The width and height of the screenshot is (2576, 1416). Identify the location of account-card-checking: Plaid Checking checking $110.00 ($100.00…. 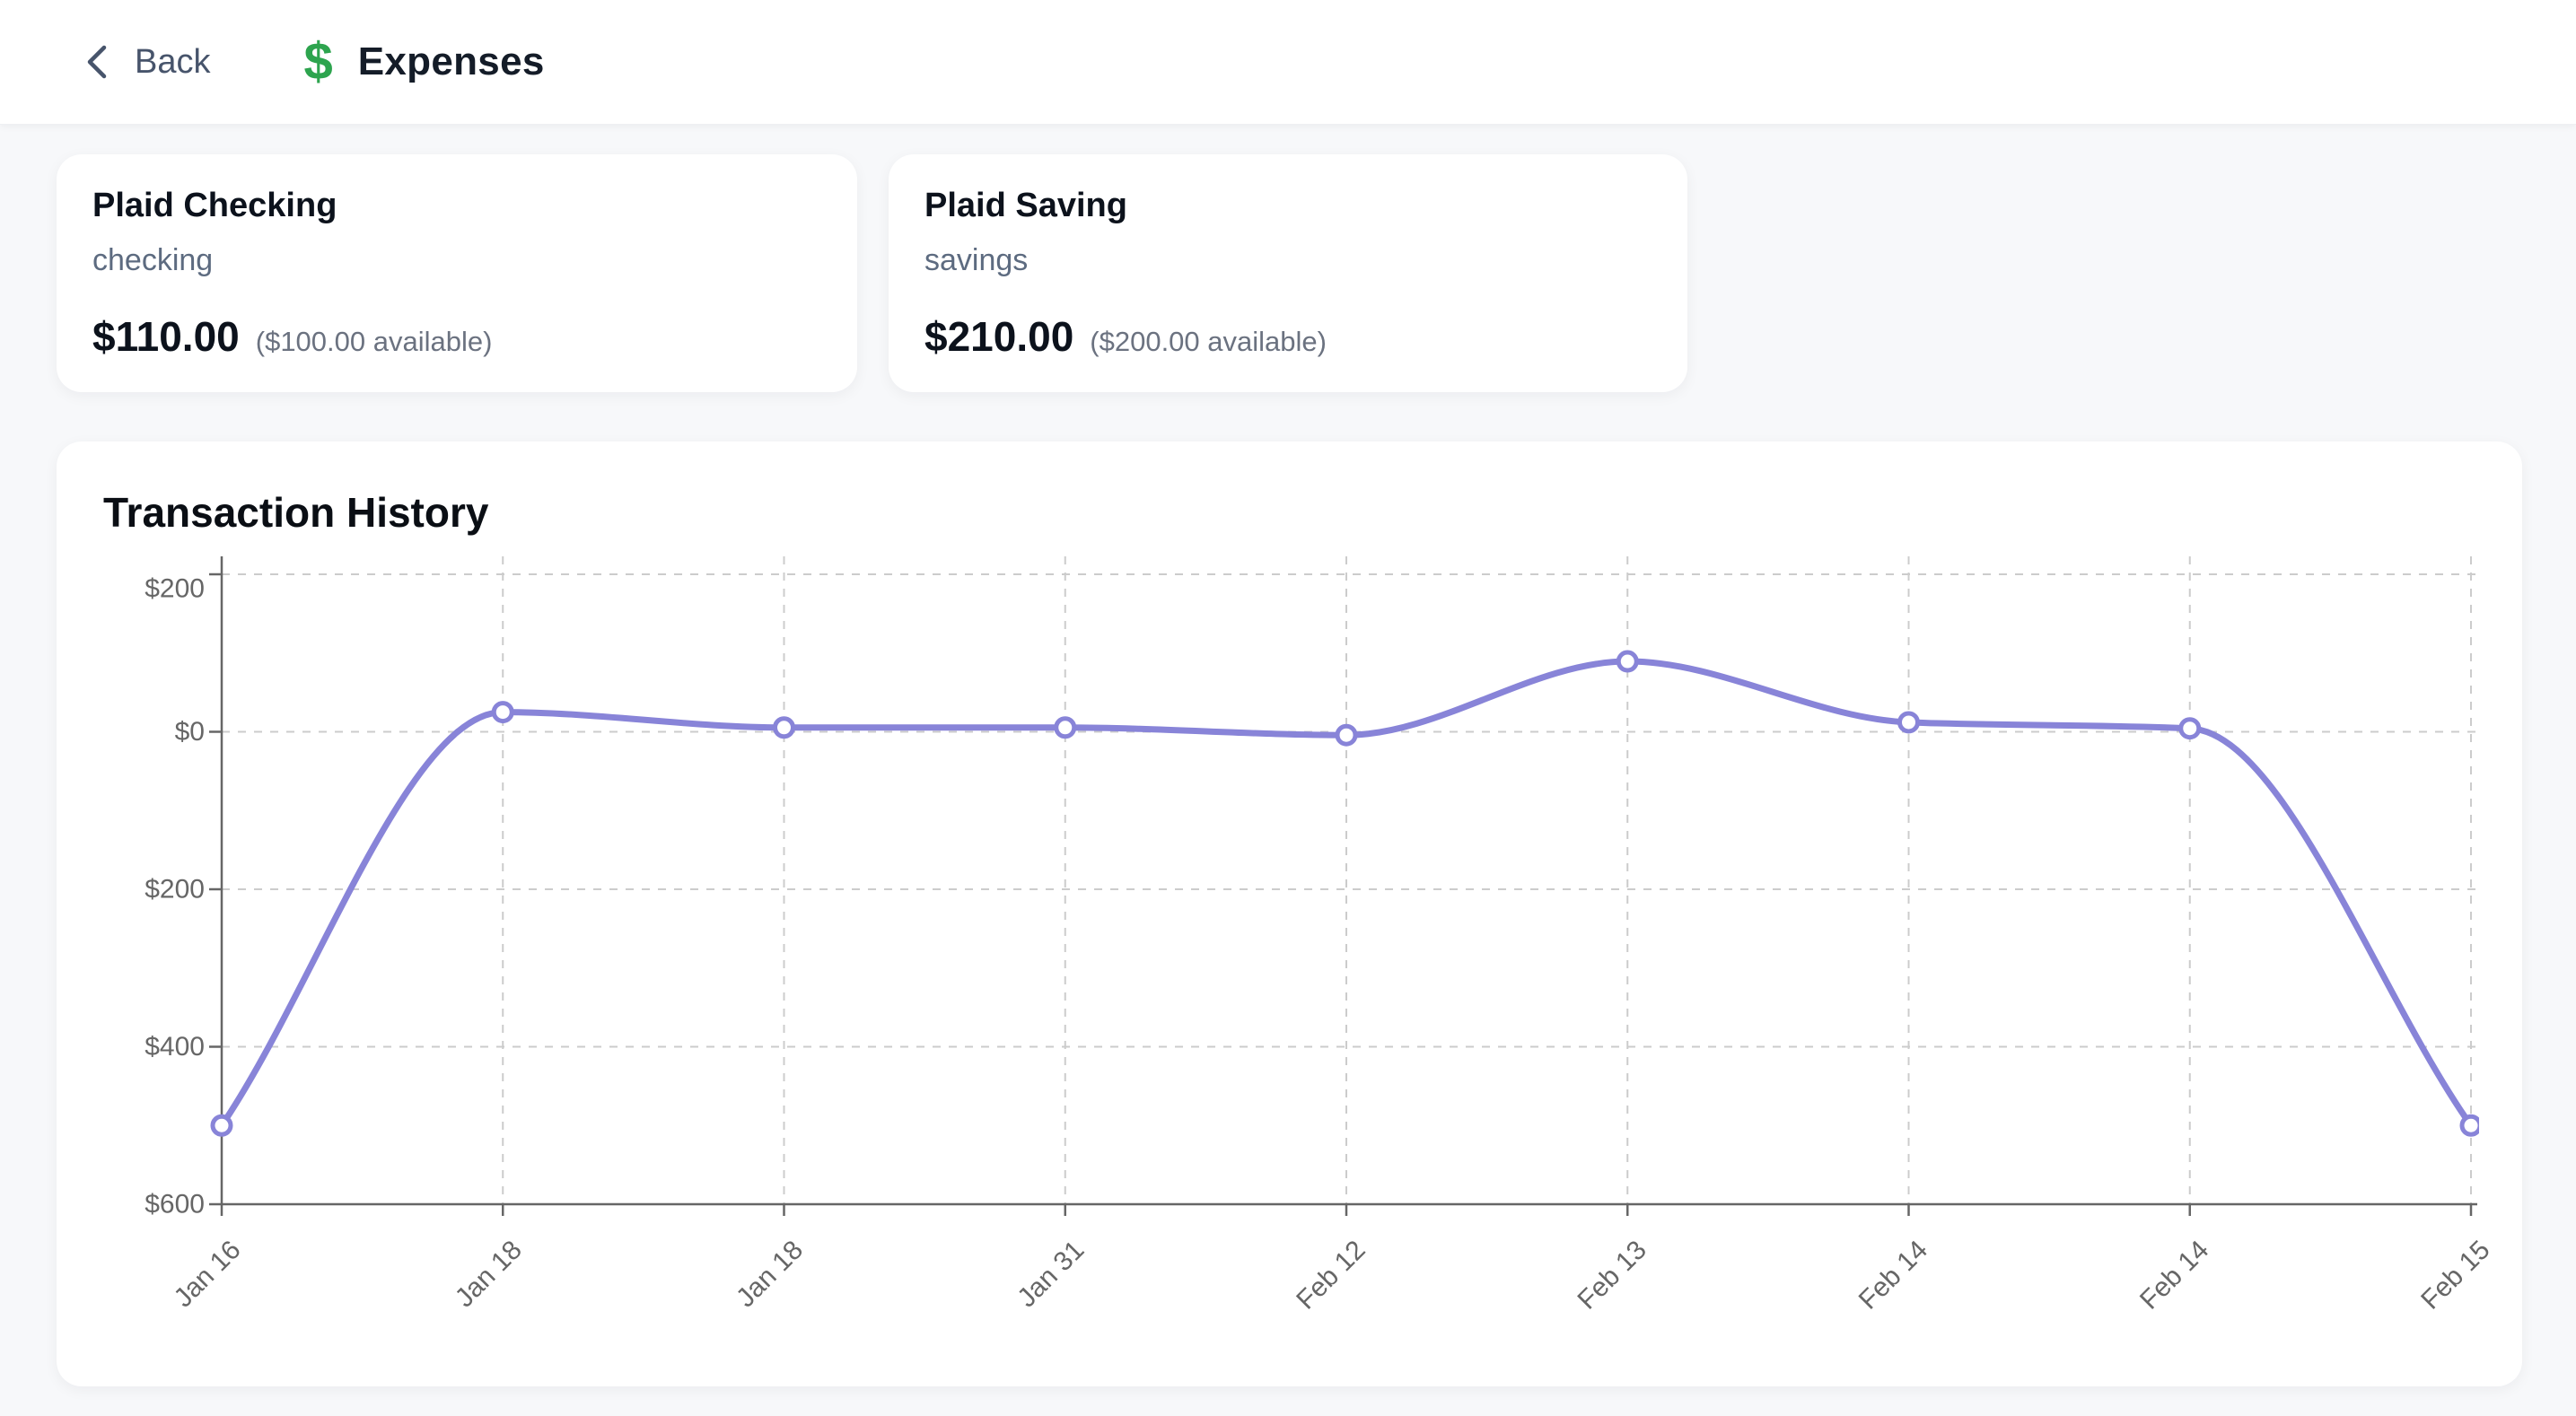
(457, 273).